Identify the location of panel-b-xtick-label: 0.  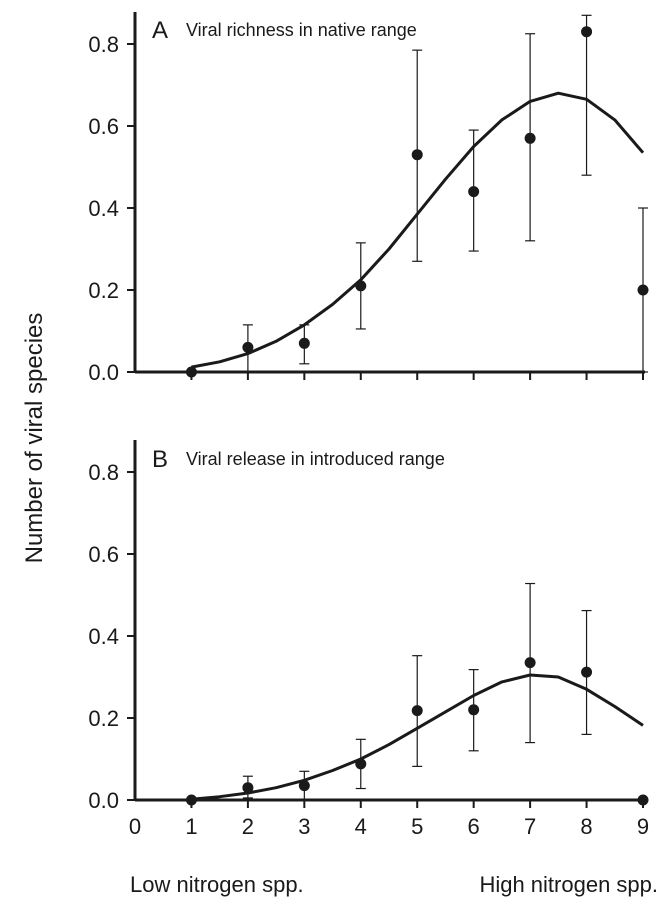
(135, 826).